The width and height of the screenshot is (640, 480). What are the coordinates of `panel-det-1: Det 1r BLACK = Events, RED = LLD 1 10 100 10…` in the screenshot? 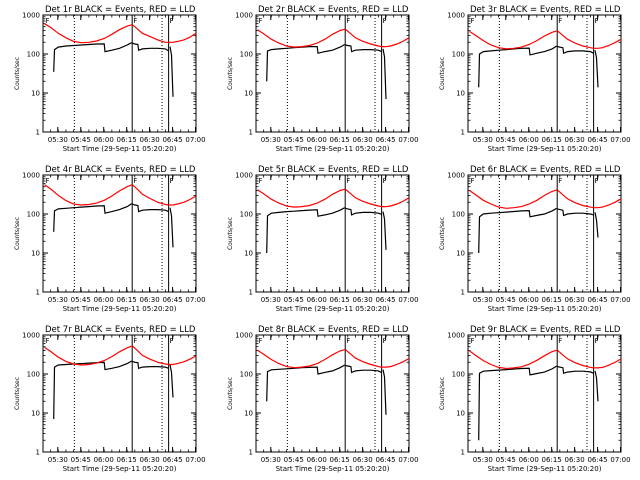 It's located at (110, 79).